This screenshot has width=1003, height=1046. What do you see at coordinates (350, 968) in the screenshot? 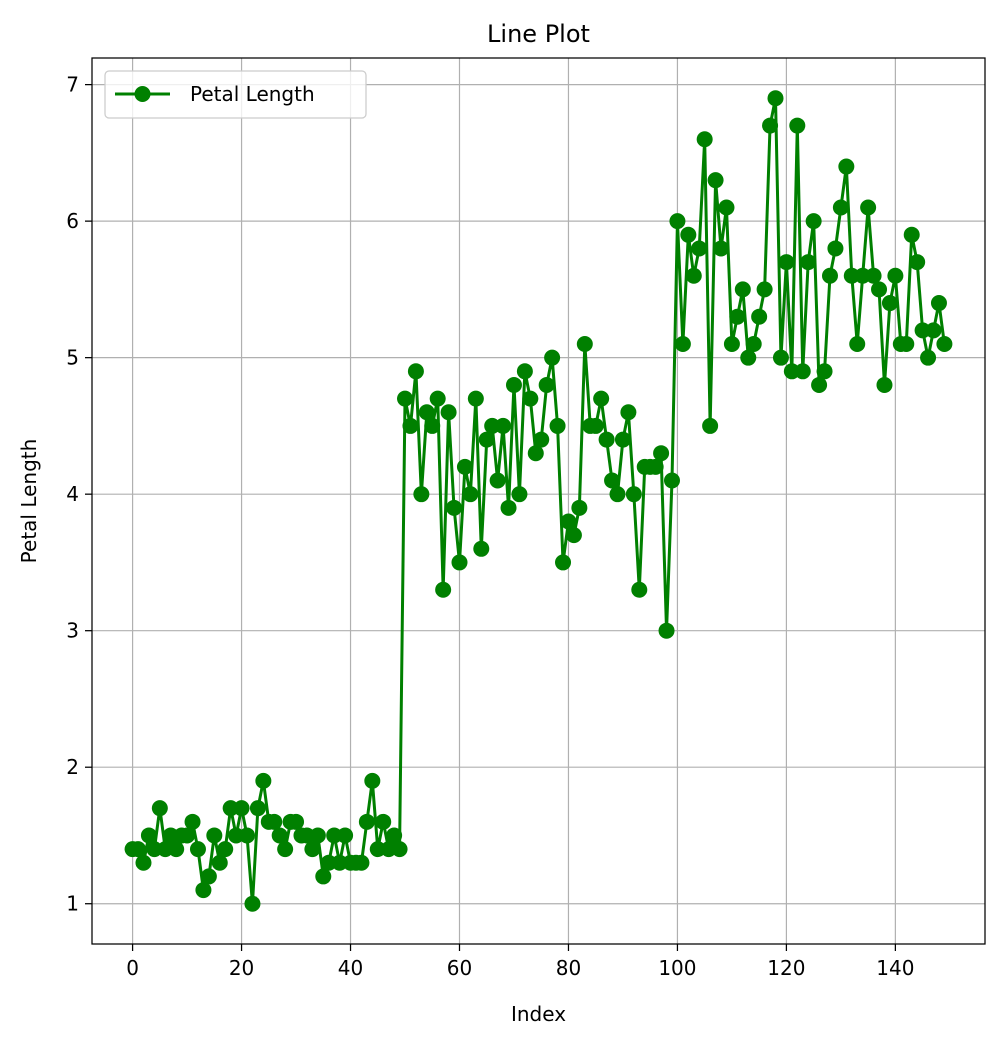
I see `x-tick-label: 40` at bounding box center [350, 968].